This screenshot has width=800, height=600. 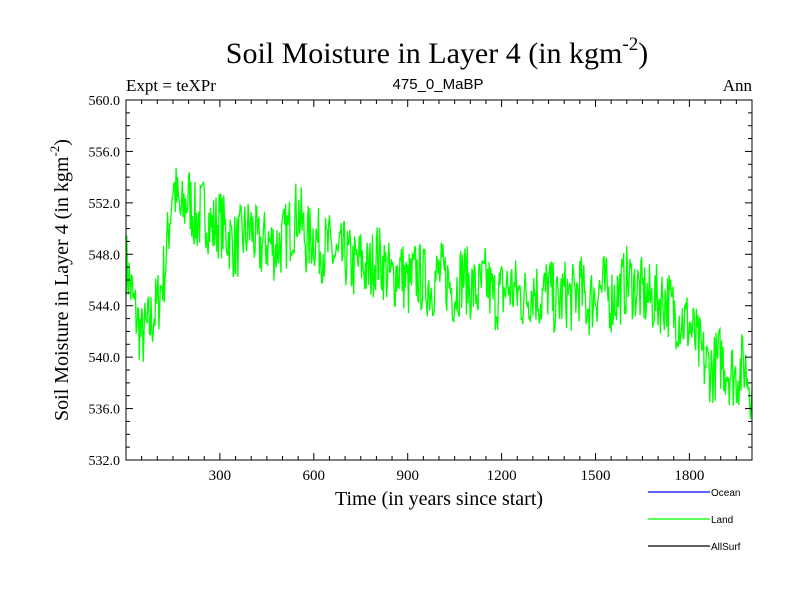 What do you see at coordinates (437, 52) in the screenshot?
I see `chart-title: Soil Moisture in Layer 4 (in kgm-2)` at bounding box center [437, 52].